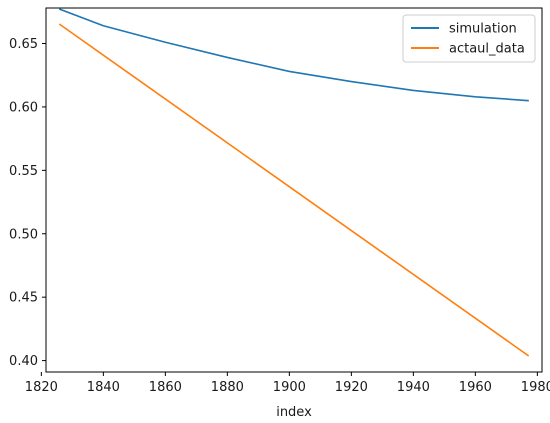 This screenshot has width=550, height=423. I want to click on x-tick-label: 1840, so click(103, 387).